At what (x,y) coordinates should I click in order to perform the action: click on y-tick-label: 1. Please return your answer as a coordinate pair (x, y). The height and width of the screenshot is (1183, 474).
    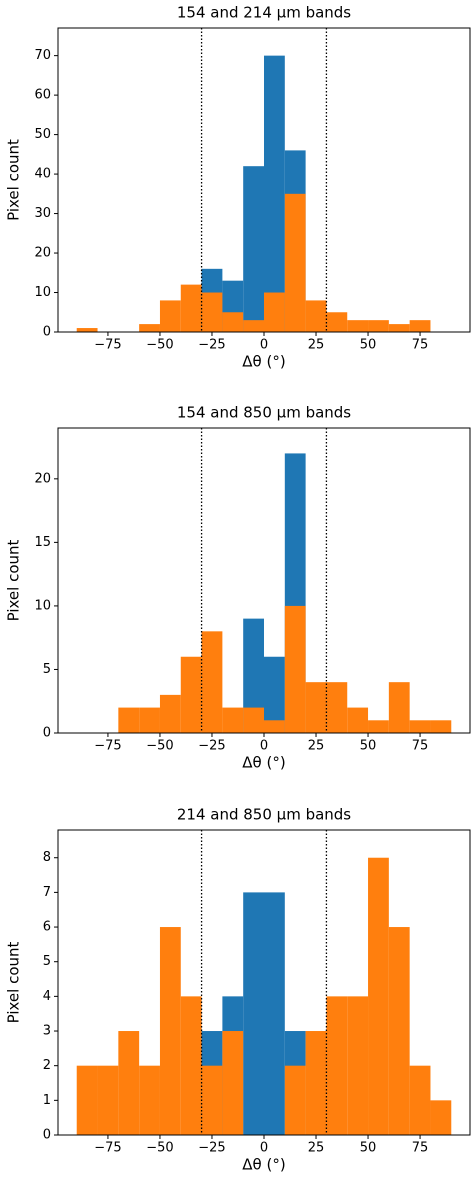
    Looking at the image, I should click on (47, 1100).